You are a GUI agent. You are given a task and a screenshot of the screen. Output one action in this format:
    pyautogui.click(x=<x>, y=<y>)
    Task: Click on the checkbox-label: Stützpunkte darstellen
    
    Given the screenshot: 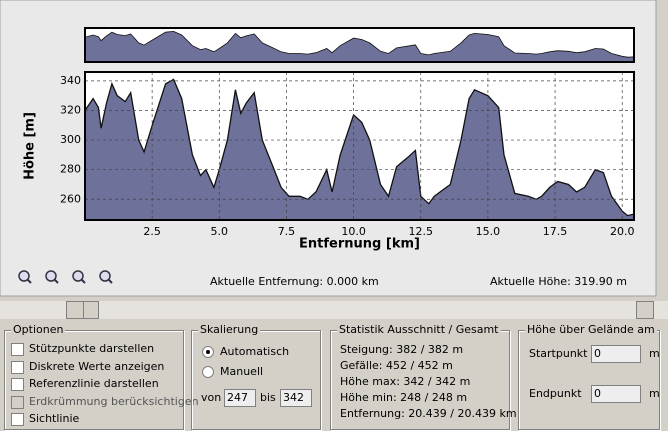 What is the action you would take?
    pyautogui.click(x=92, y=348)
    